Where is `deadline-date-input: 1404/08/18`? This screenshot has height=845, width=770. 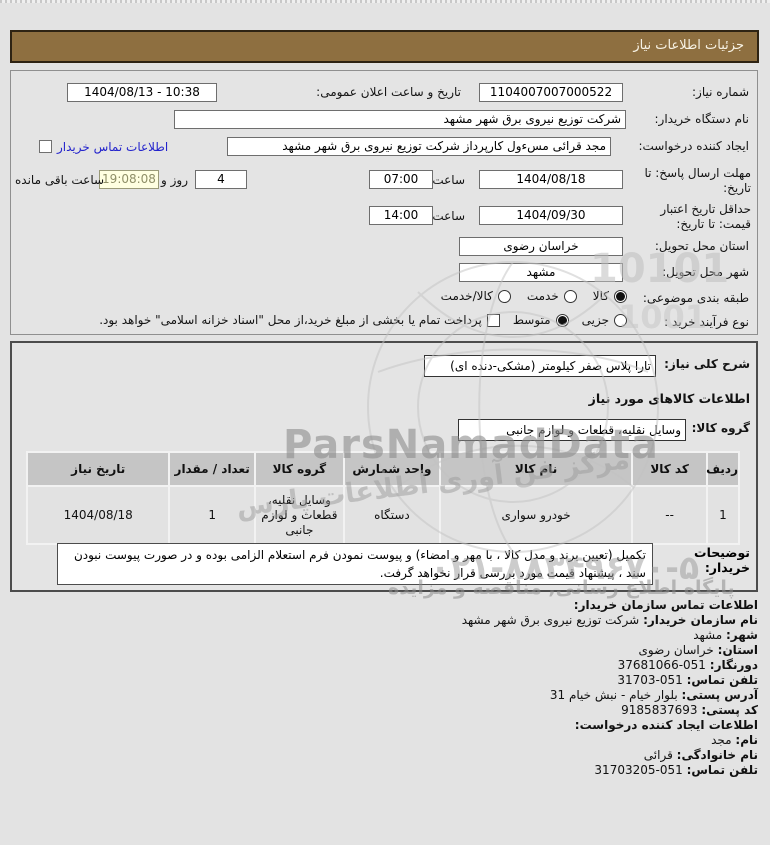
deadline-date-input: 1404/08/18 is located at coordinates (551, 179).